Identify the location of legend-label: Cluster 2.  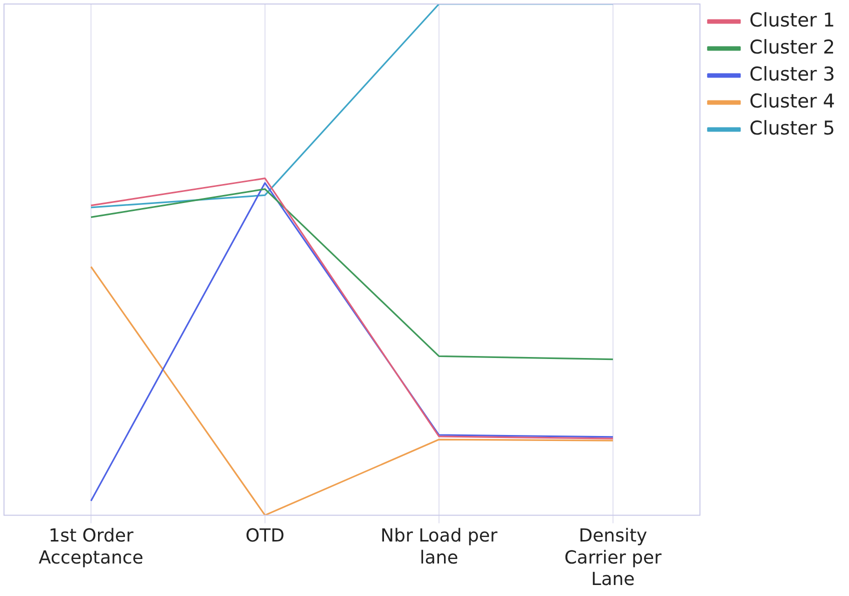
(792, 47).